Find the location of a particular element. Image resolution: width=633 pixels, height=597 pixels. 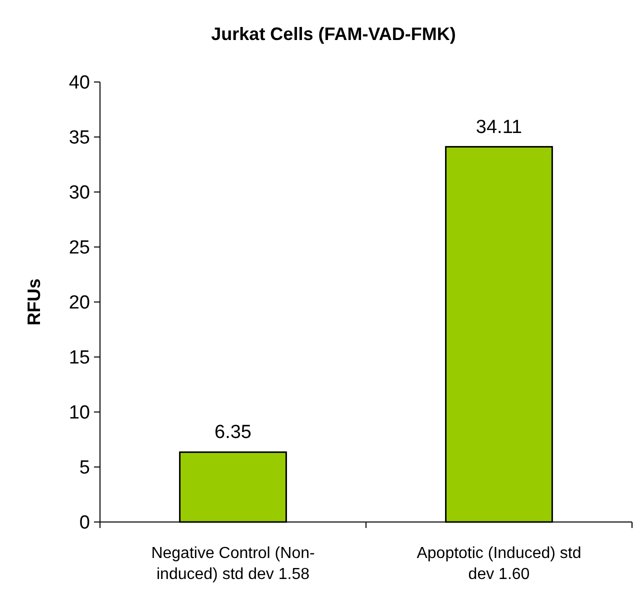

x-tick-label: Negative Control (Non-induced) std dev 1.58 is located at coordinates (233, 564).